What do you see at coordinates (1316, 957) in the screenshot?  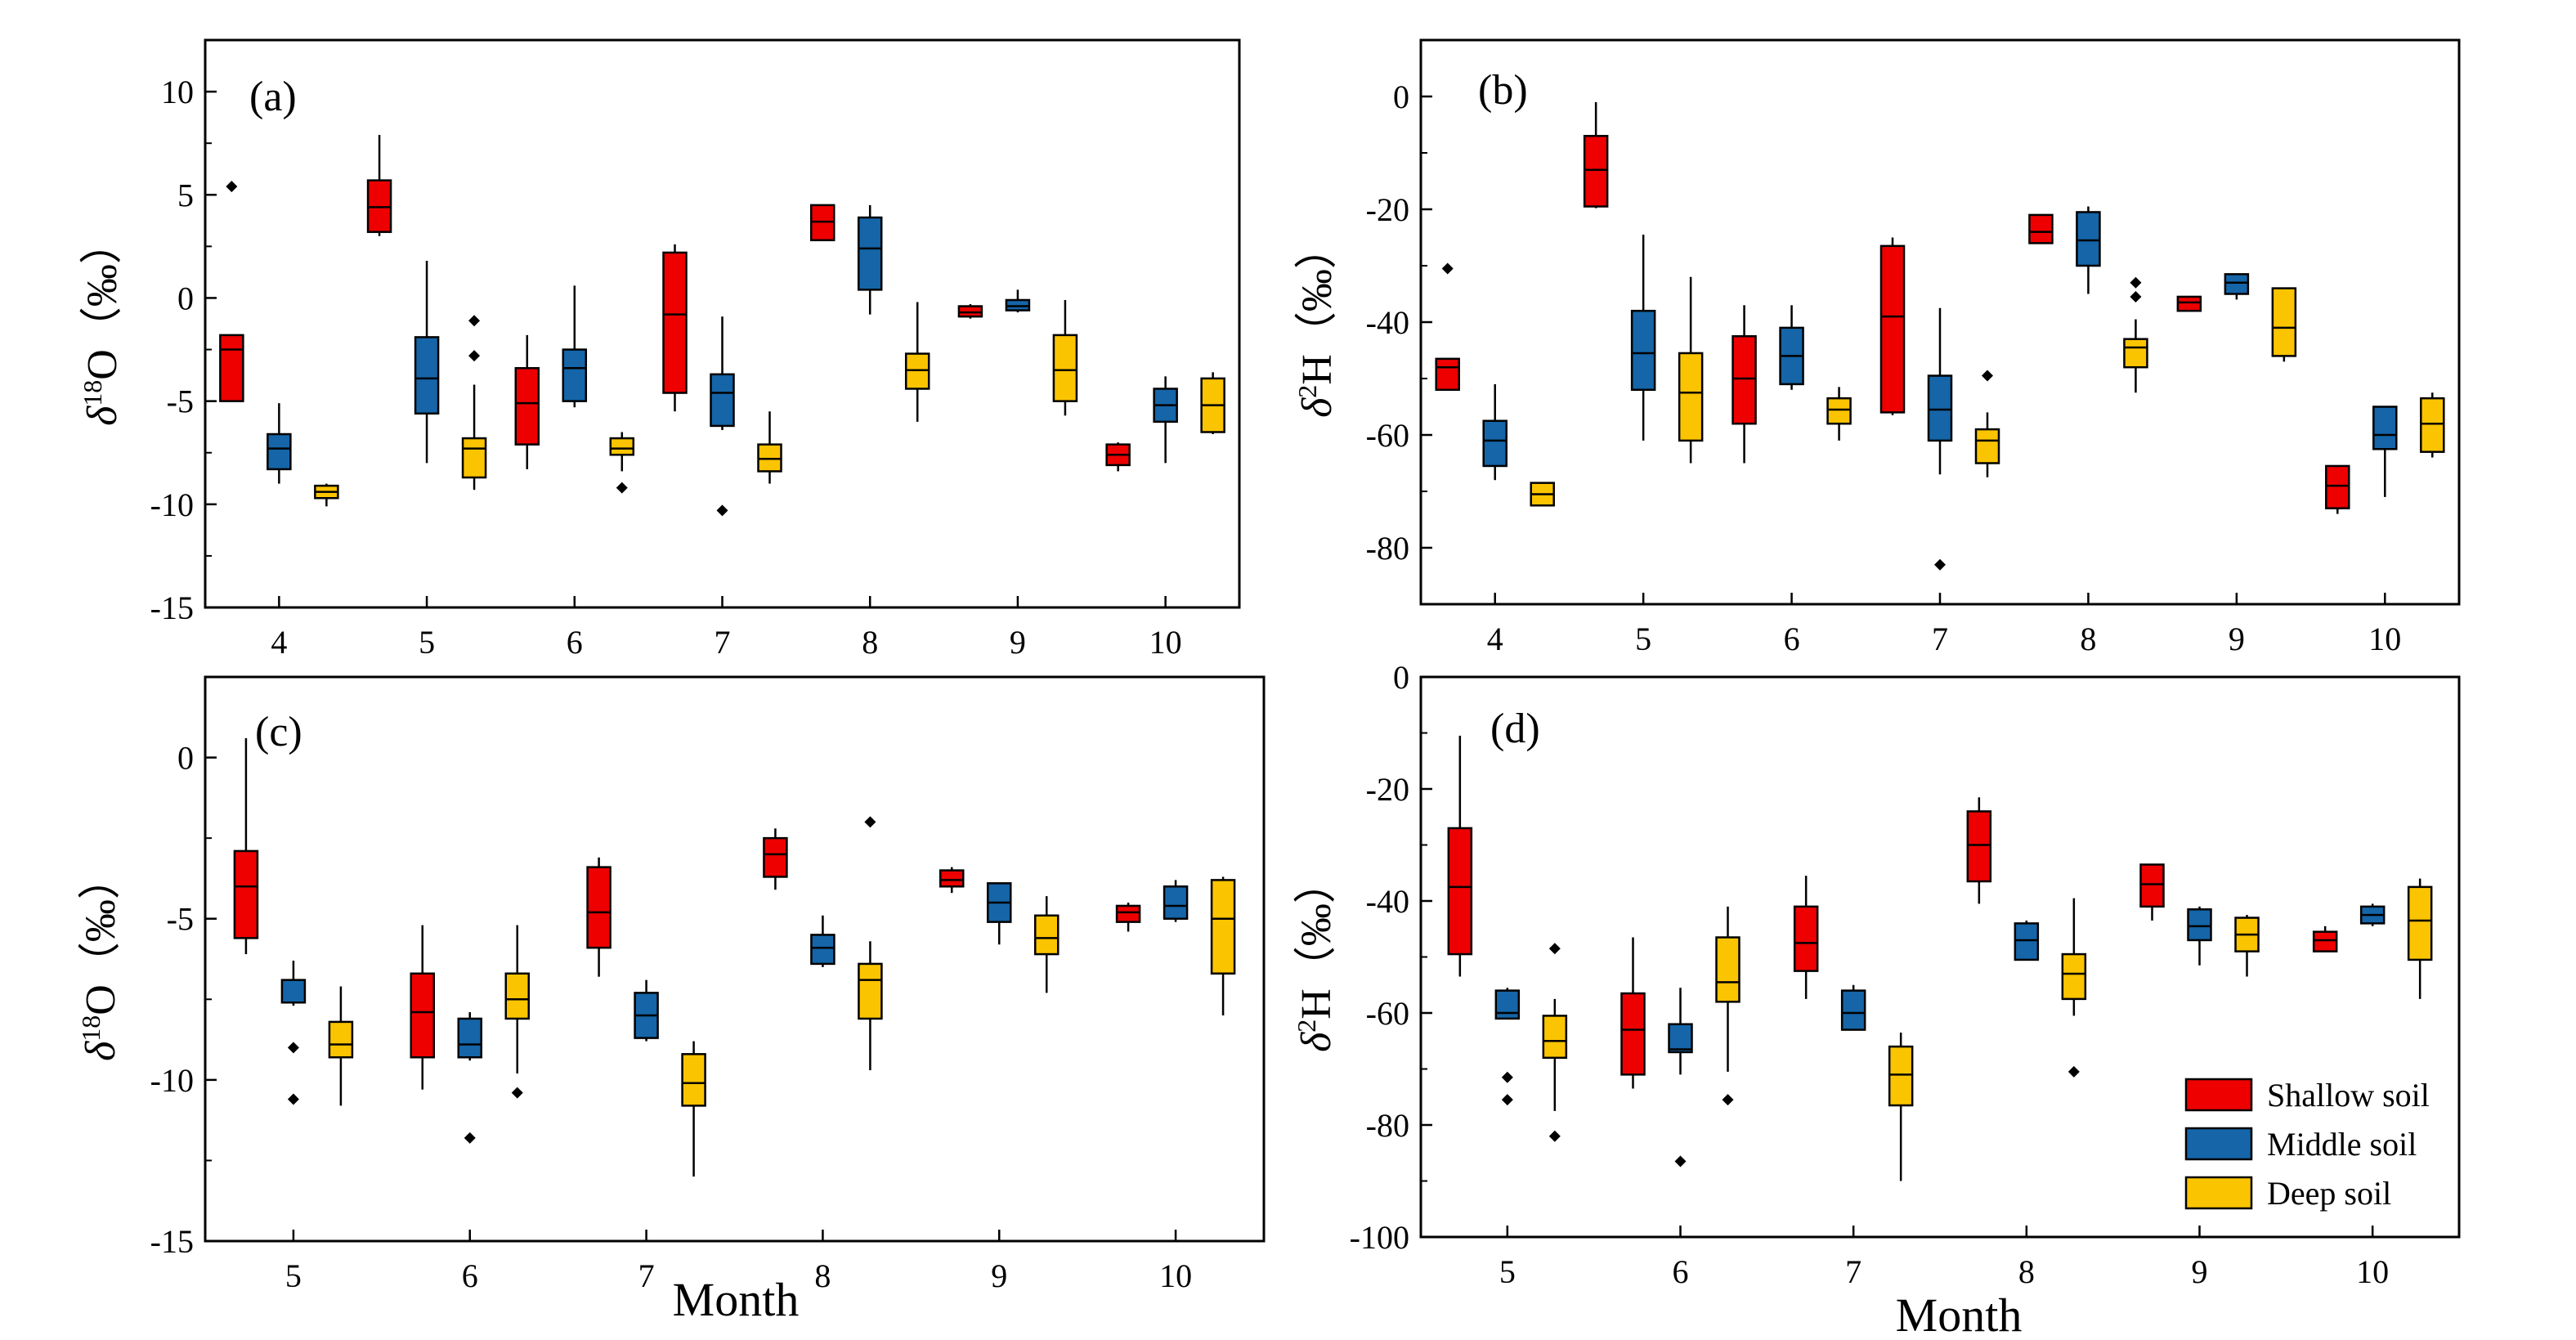 I see `y-axis-label: δ2H（‰）` at bounding box center [1316, 957].